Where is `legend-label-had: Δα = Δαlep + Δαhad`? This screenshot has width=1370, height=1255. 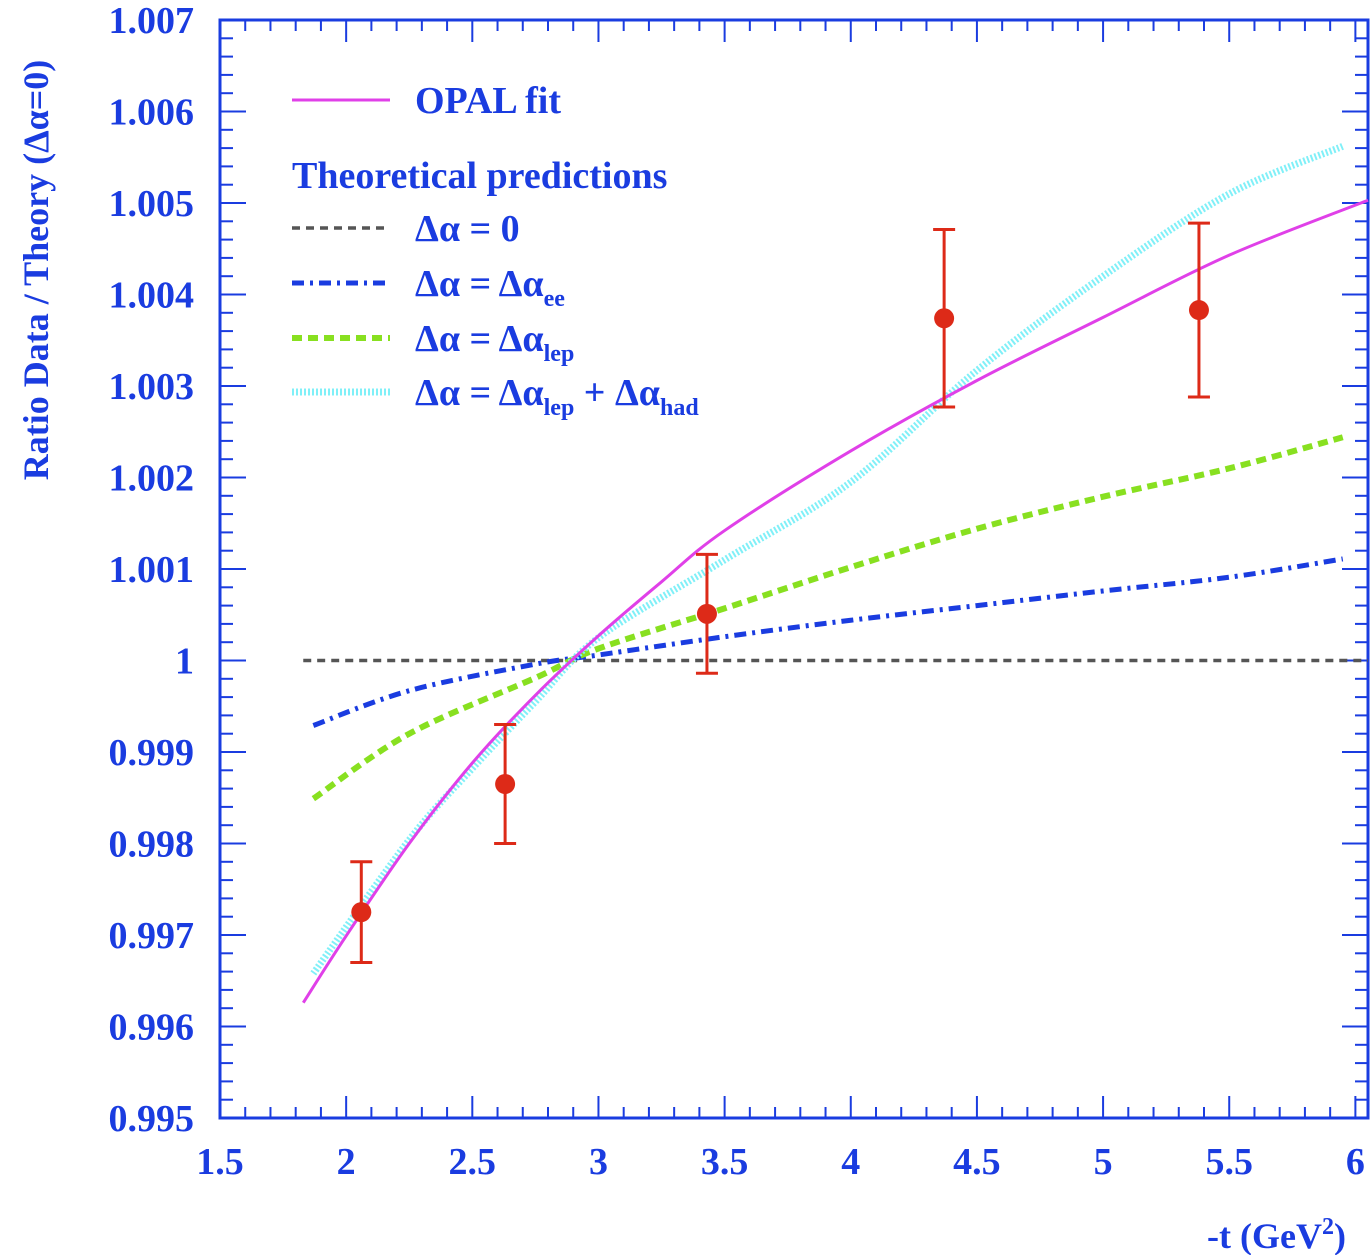
legend-label-had: Δα = Δαlep + Δαhad is located at coordinates (557, 396).